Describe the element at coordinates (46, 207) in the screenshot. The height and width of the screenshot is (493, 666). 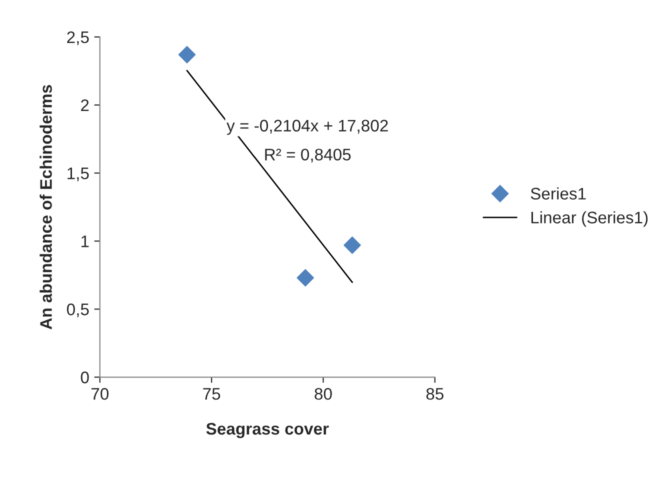
I see `y-axis-title: An abundance of Echinoderms` at that location.